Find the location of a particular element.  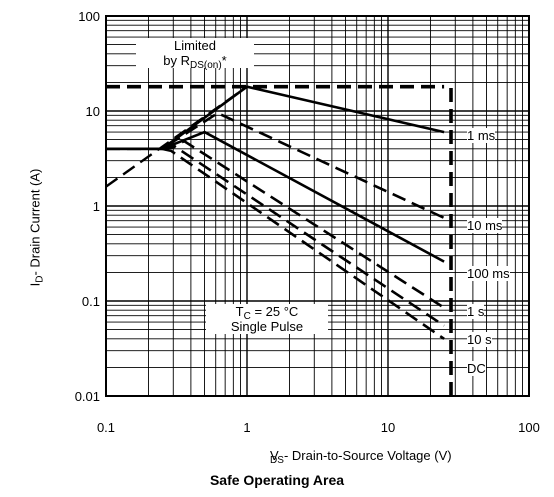

y-tick-label: 0.01 is located at coordinates (87, 396).